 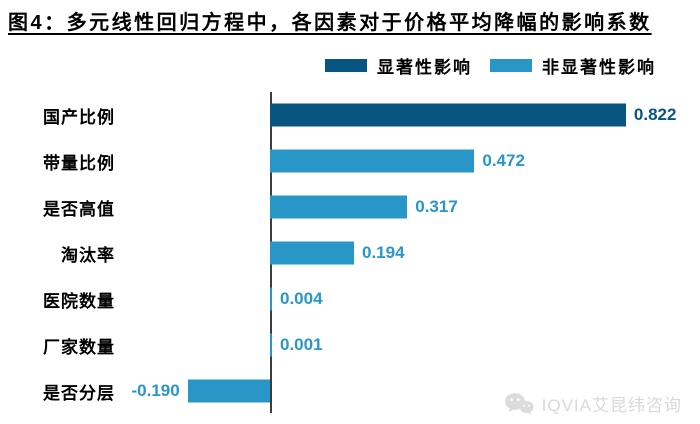 I want to click on chart-row: 厂家数量 0.001, so click(x=350, y=345).